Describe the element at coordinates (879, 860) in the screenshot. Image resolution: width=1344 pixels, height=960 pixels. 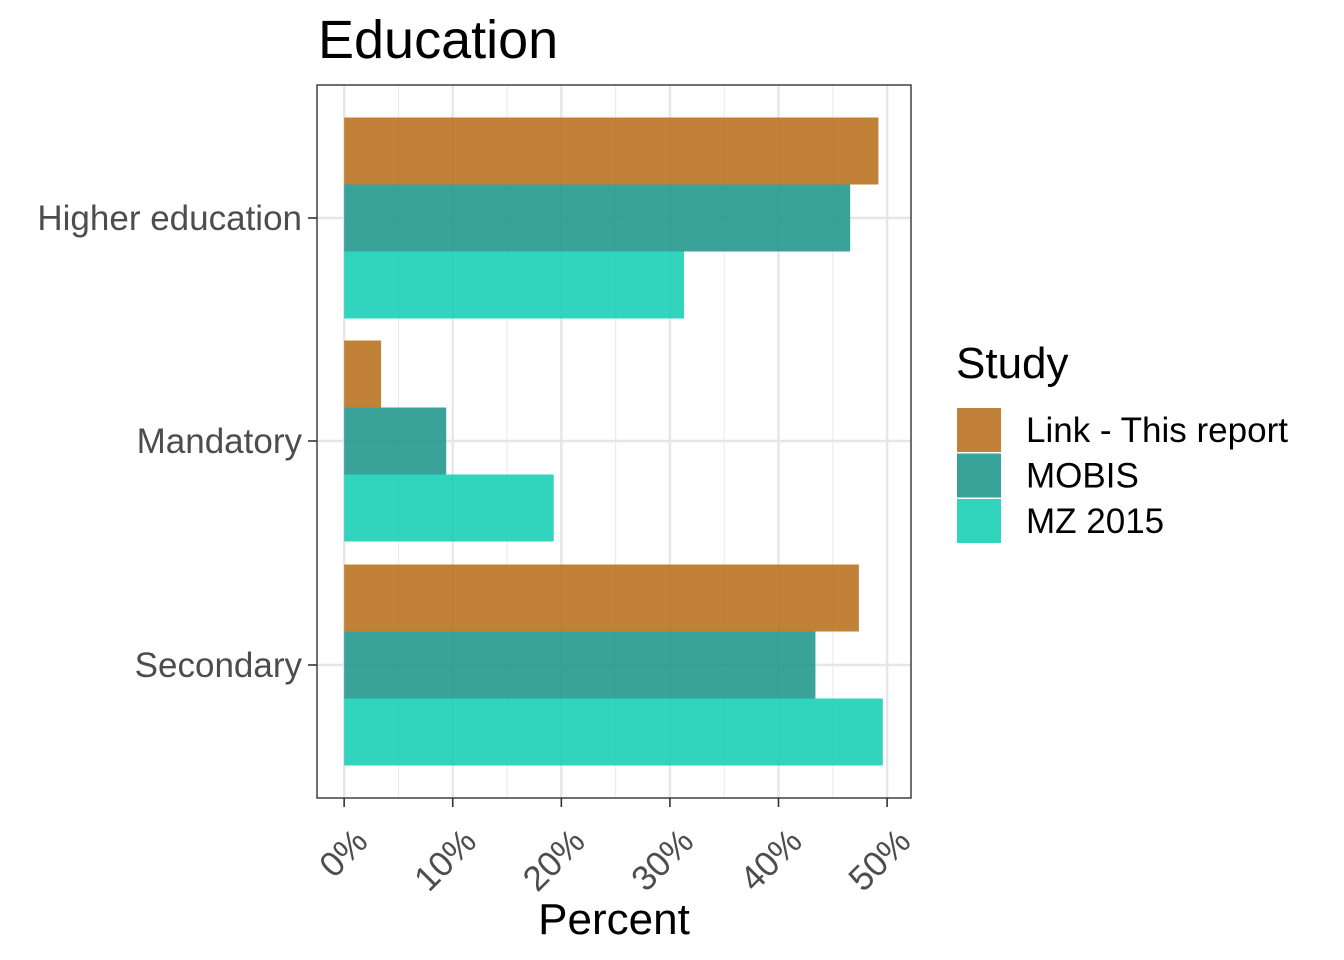
I see `x-tick-label: 50%` at that location.